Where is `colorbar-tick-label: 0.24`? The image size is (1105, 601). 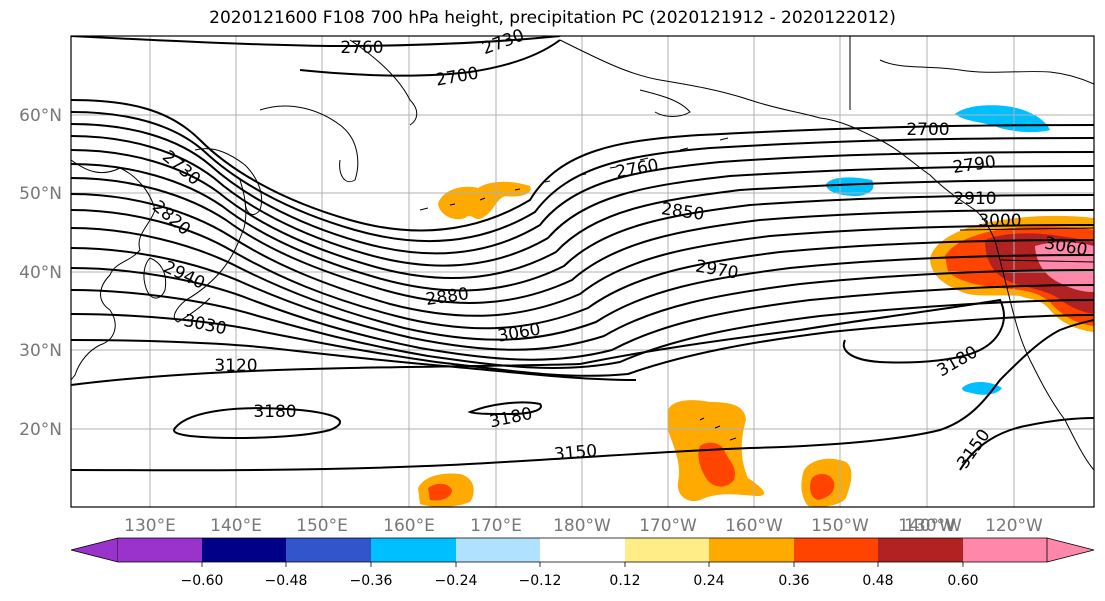 colorbar-tick-label: 0.24 is located at coordinates (708, 581).